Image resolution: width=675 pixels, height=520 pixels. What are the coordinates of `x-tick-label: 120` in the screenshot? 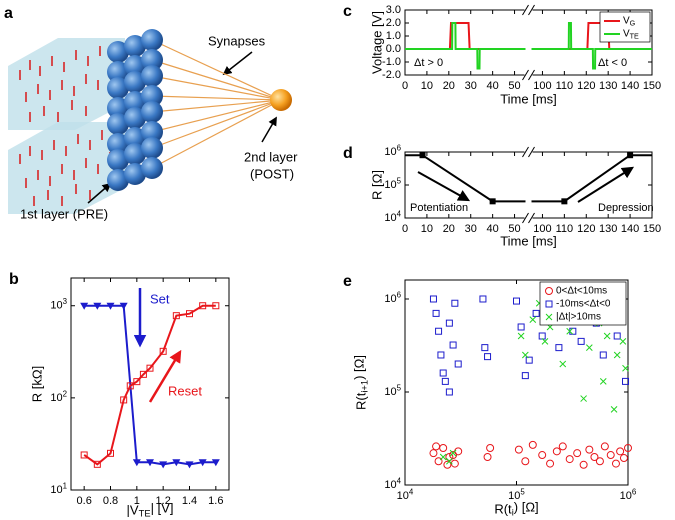 It's located at (586, 229).